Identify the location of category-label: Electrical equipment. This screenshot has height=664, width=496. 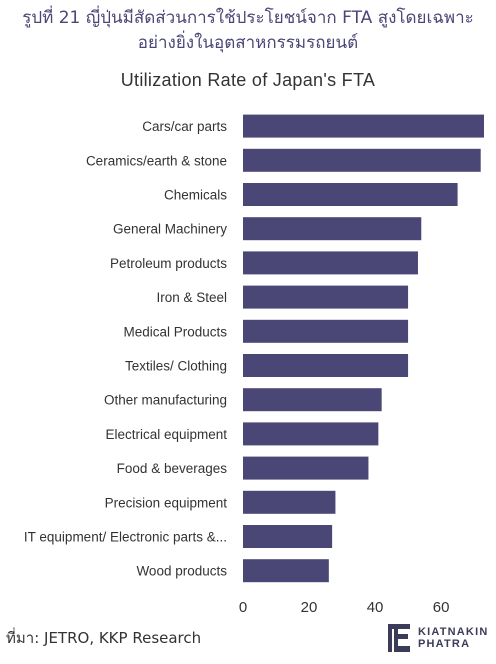
(166, 434).